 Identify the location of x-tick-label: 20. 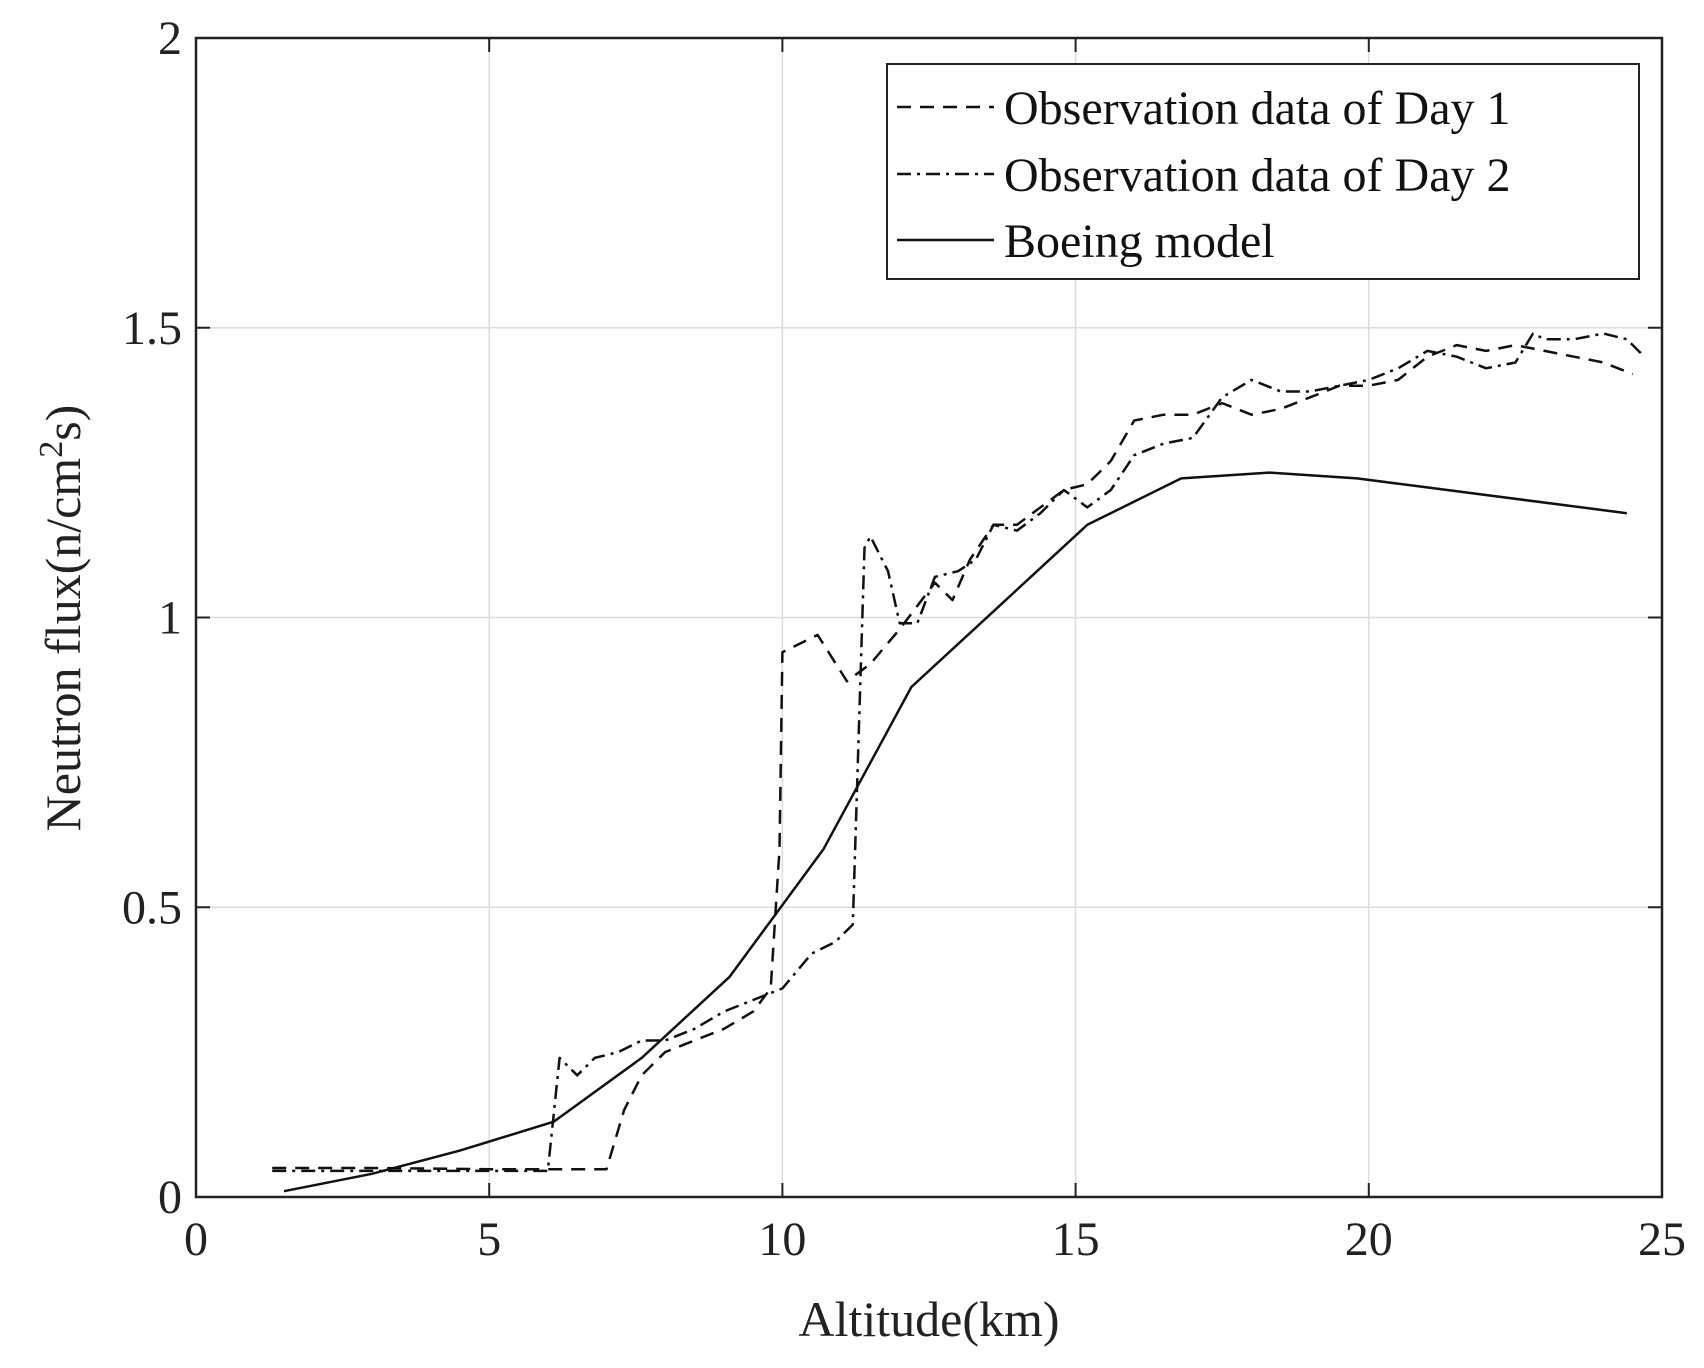
(1369, 1239).